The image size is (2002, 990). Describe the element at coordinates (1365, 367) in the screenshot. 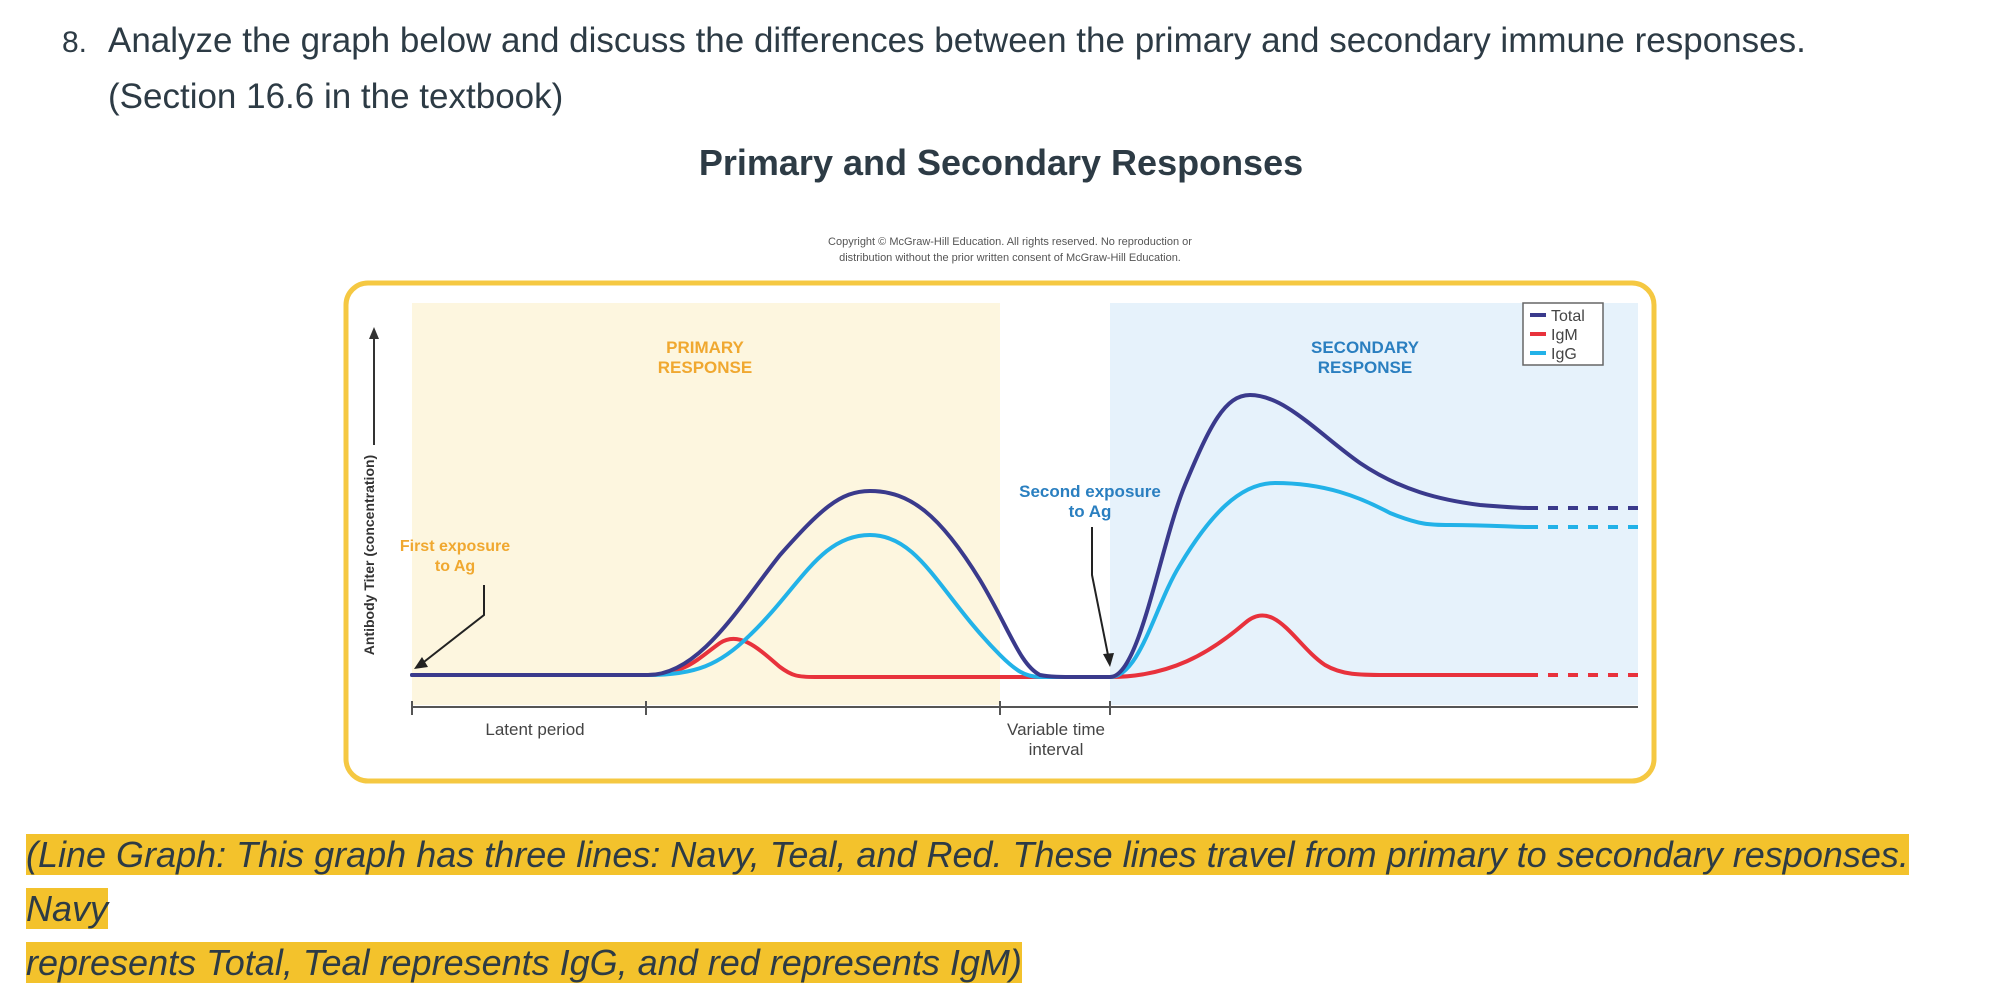

I see `secondary-response-label-2: RESPONSE` at that location.